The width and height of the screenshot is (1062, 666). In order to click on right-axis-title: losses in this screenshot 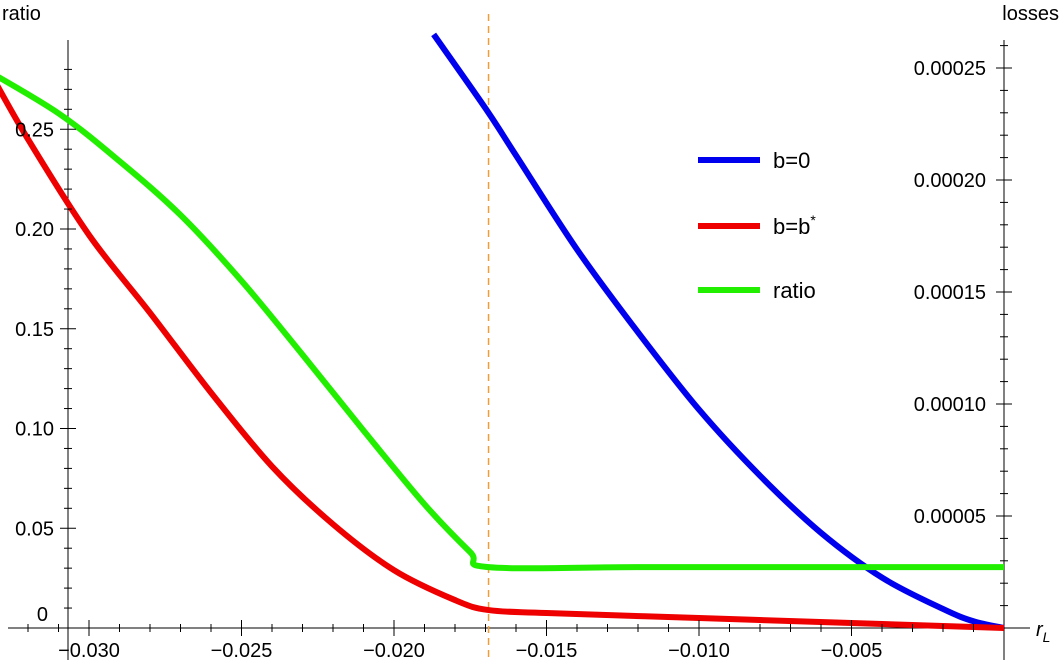, I will do `click(1030, 14)`.